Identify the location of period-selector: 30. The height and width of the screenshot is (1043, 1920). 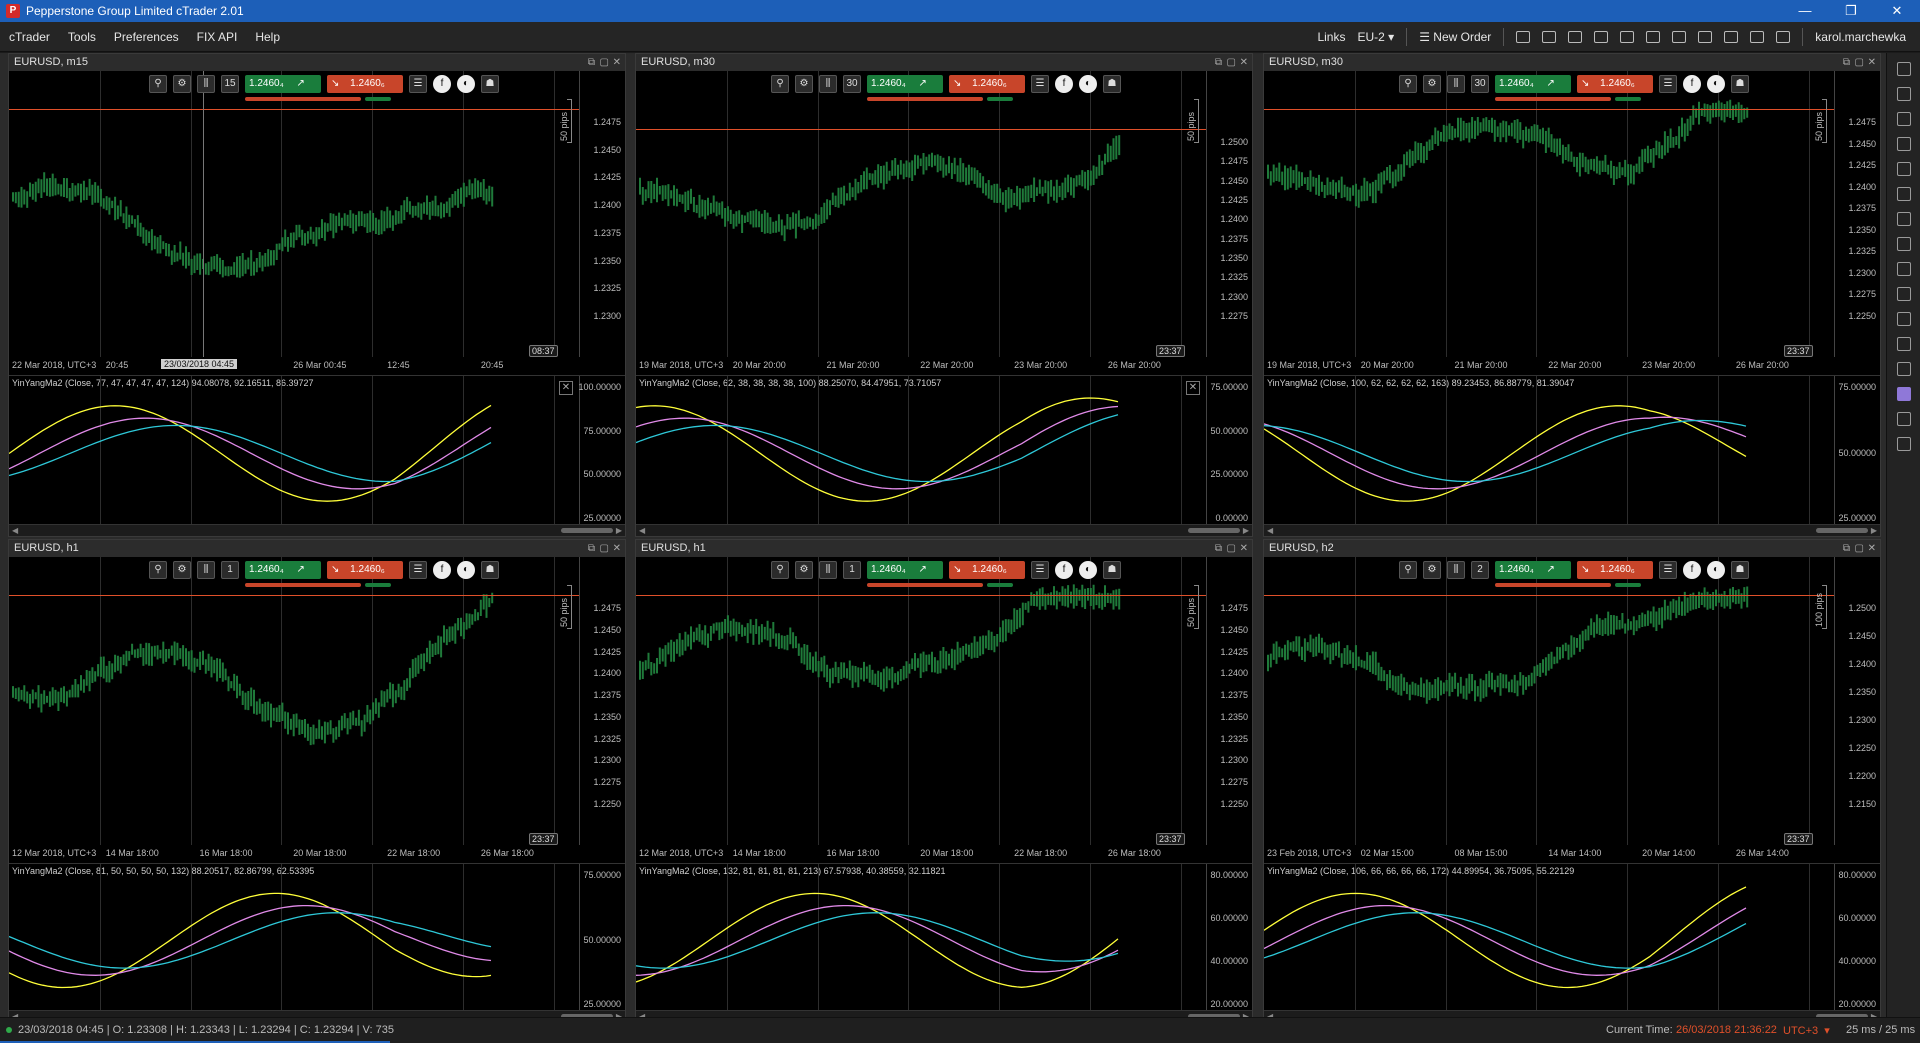
(1480, 84).